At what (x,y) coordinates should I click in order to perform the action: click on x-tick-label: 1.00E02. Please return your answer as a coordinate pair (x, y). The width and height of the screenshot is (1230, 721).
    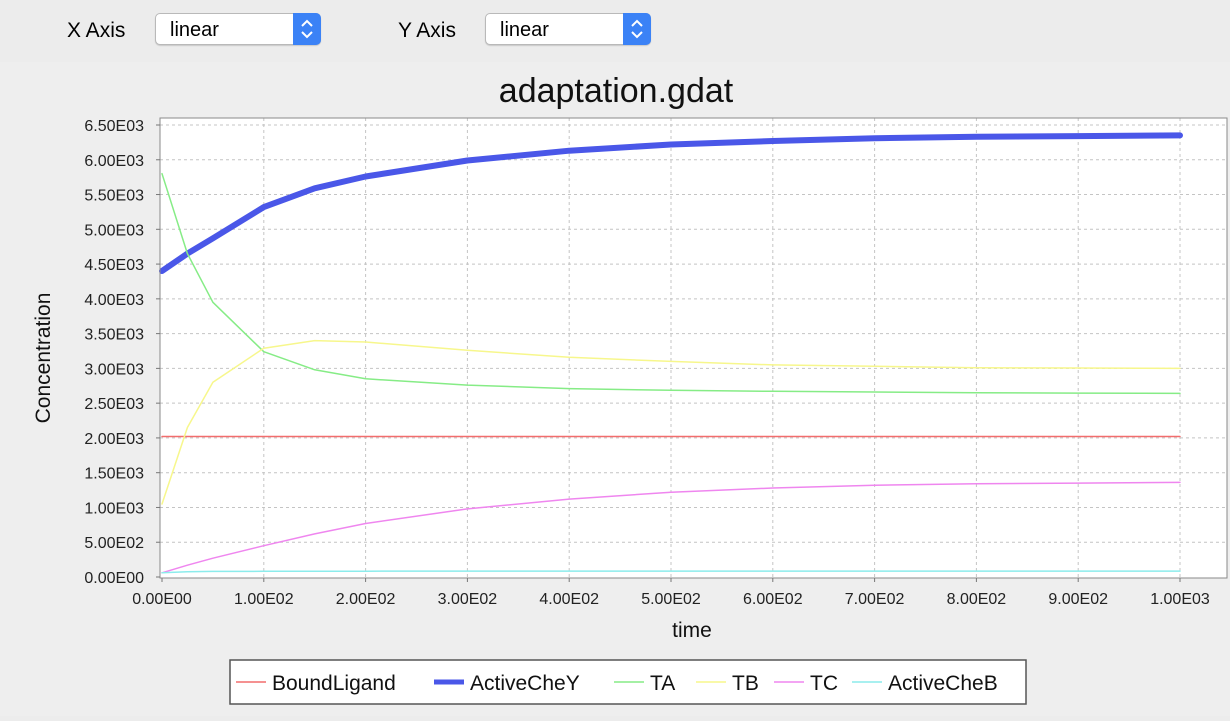
    Looking at the image, I should click on (264, 599).